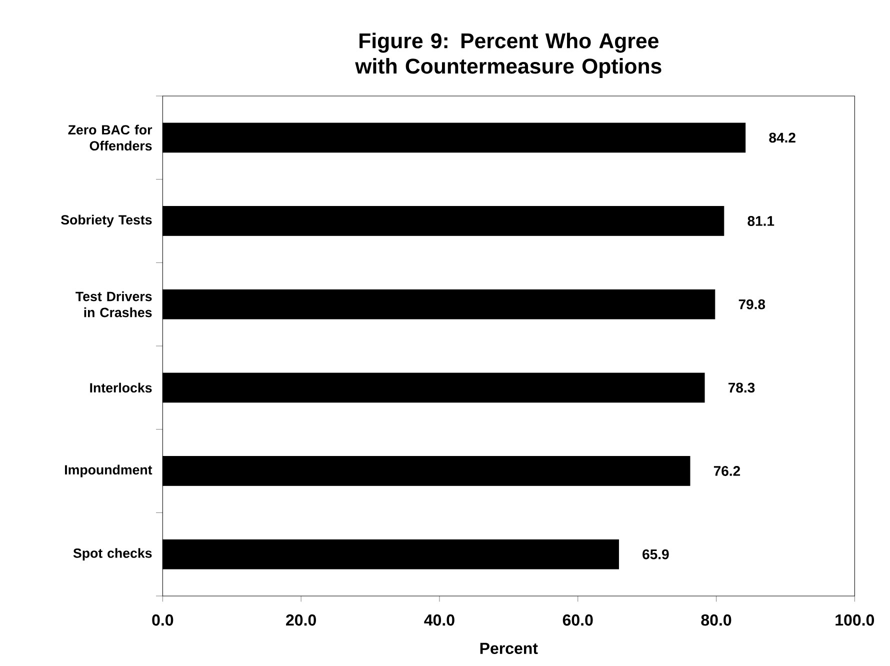 This screenshot has width=890, height=666. What do you see at coordinates (106, 221) in the screenshot?
I see `y-tick-label: Sobriety Tests` at bounding box center [106, 221].